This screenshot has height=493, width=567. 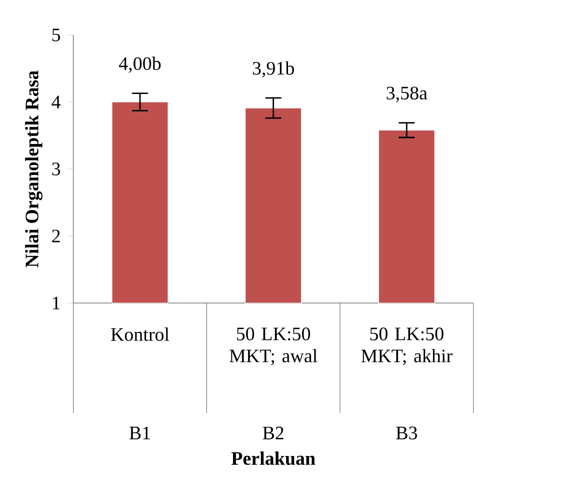 What do you see at coordinates (274, 347) in the screenshot?
I see `x-tick-label: 50 LK:50 MKT; awal` at bounding box center [274, 347].